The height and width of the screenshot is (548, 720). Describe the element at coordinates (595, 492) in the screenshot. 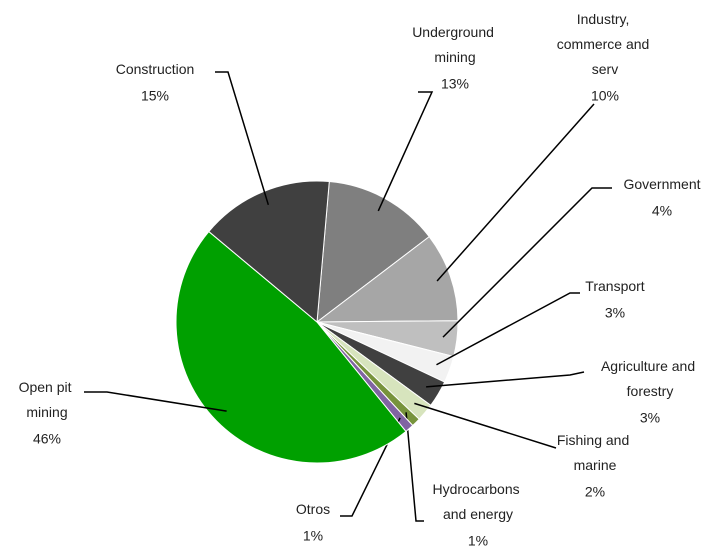

I see `value-label: 2%` at that location.